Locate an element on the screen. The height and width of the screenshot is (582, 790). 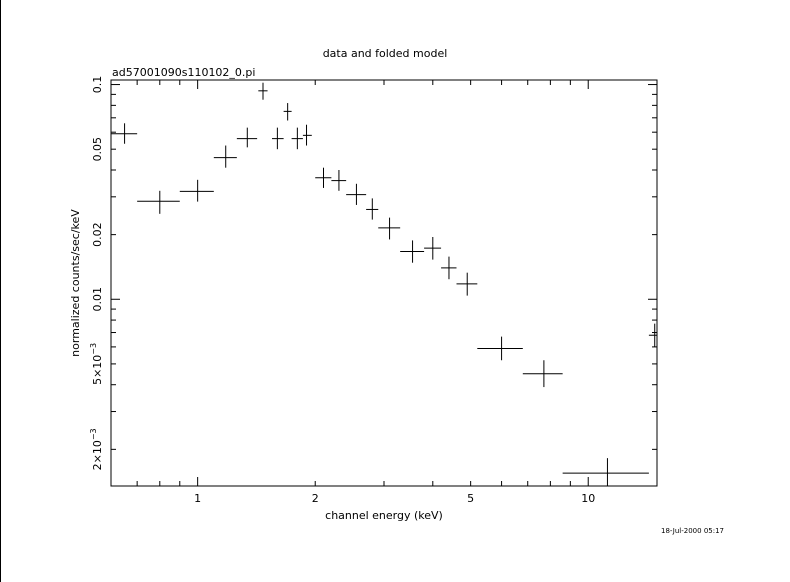
timestamp: 18-Jul-2000 05:17 is located at coordinates (692, 531).